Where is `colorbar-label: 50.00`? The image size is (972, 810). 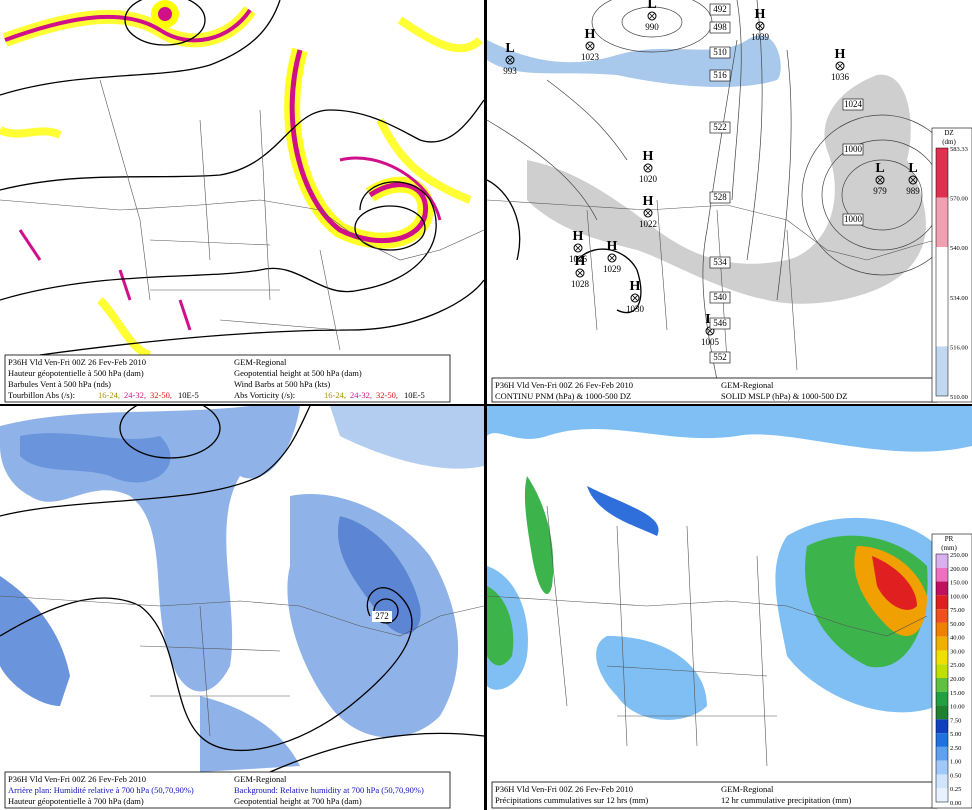 colorbar-label: 50.00 is located at coordinates (957, 624).